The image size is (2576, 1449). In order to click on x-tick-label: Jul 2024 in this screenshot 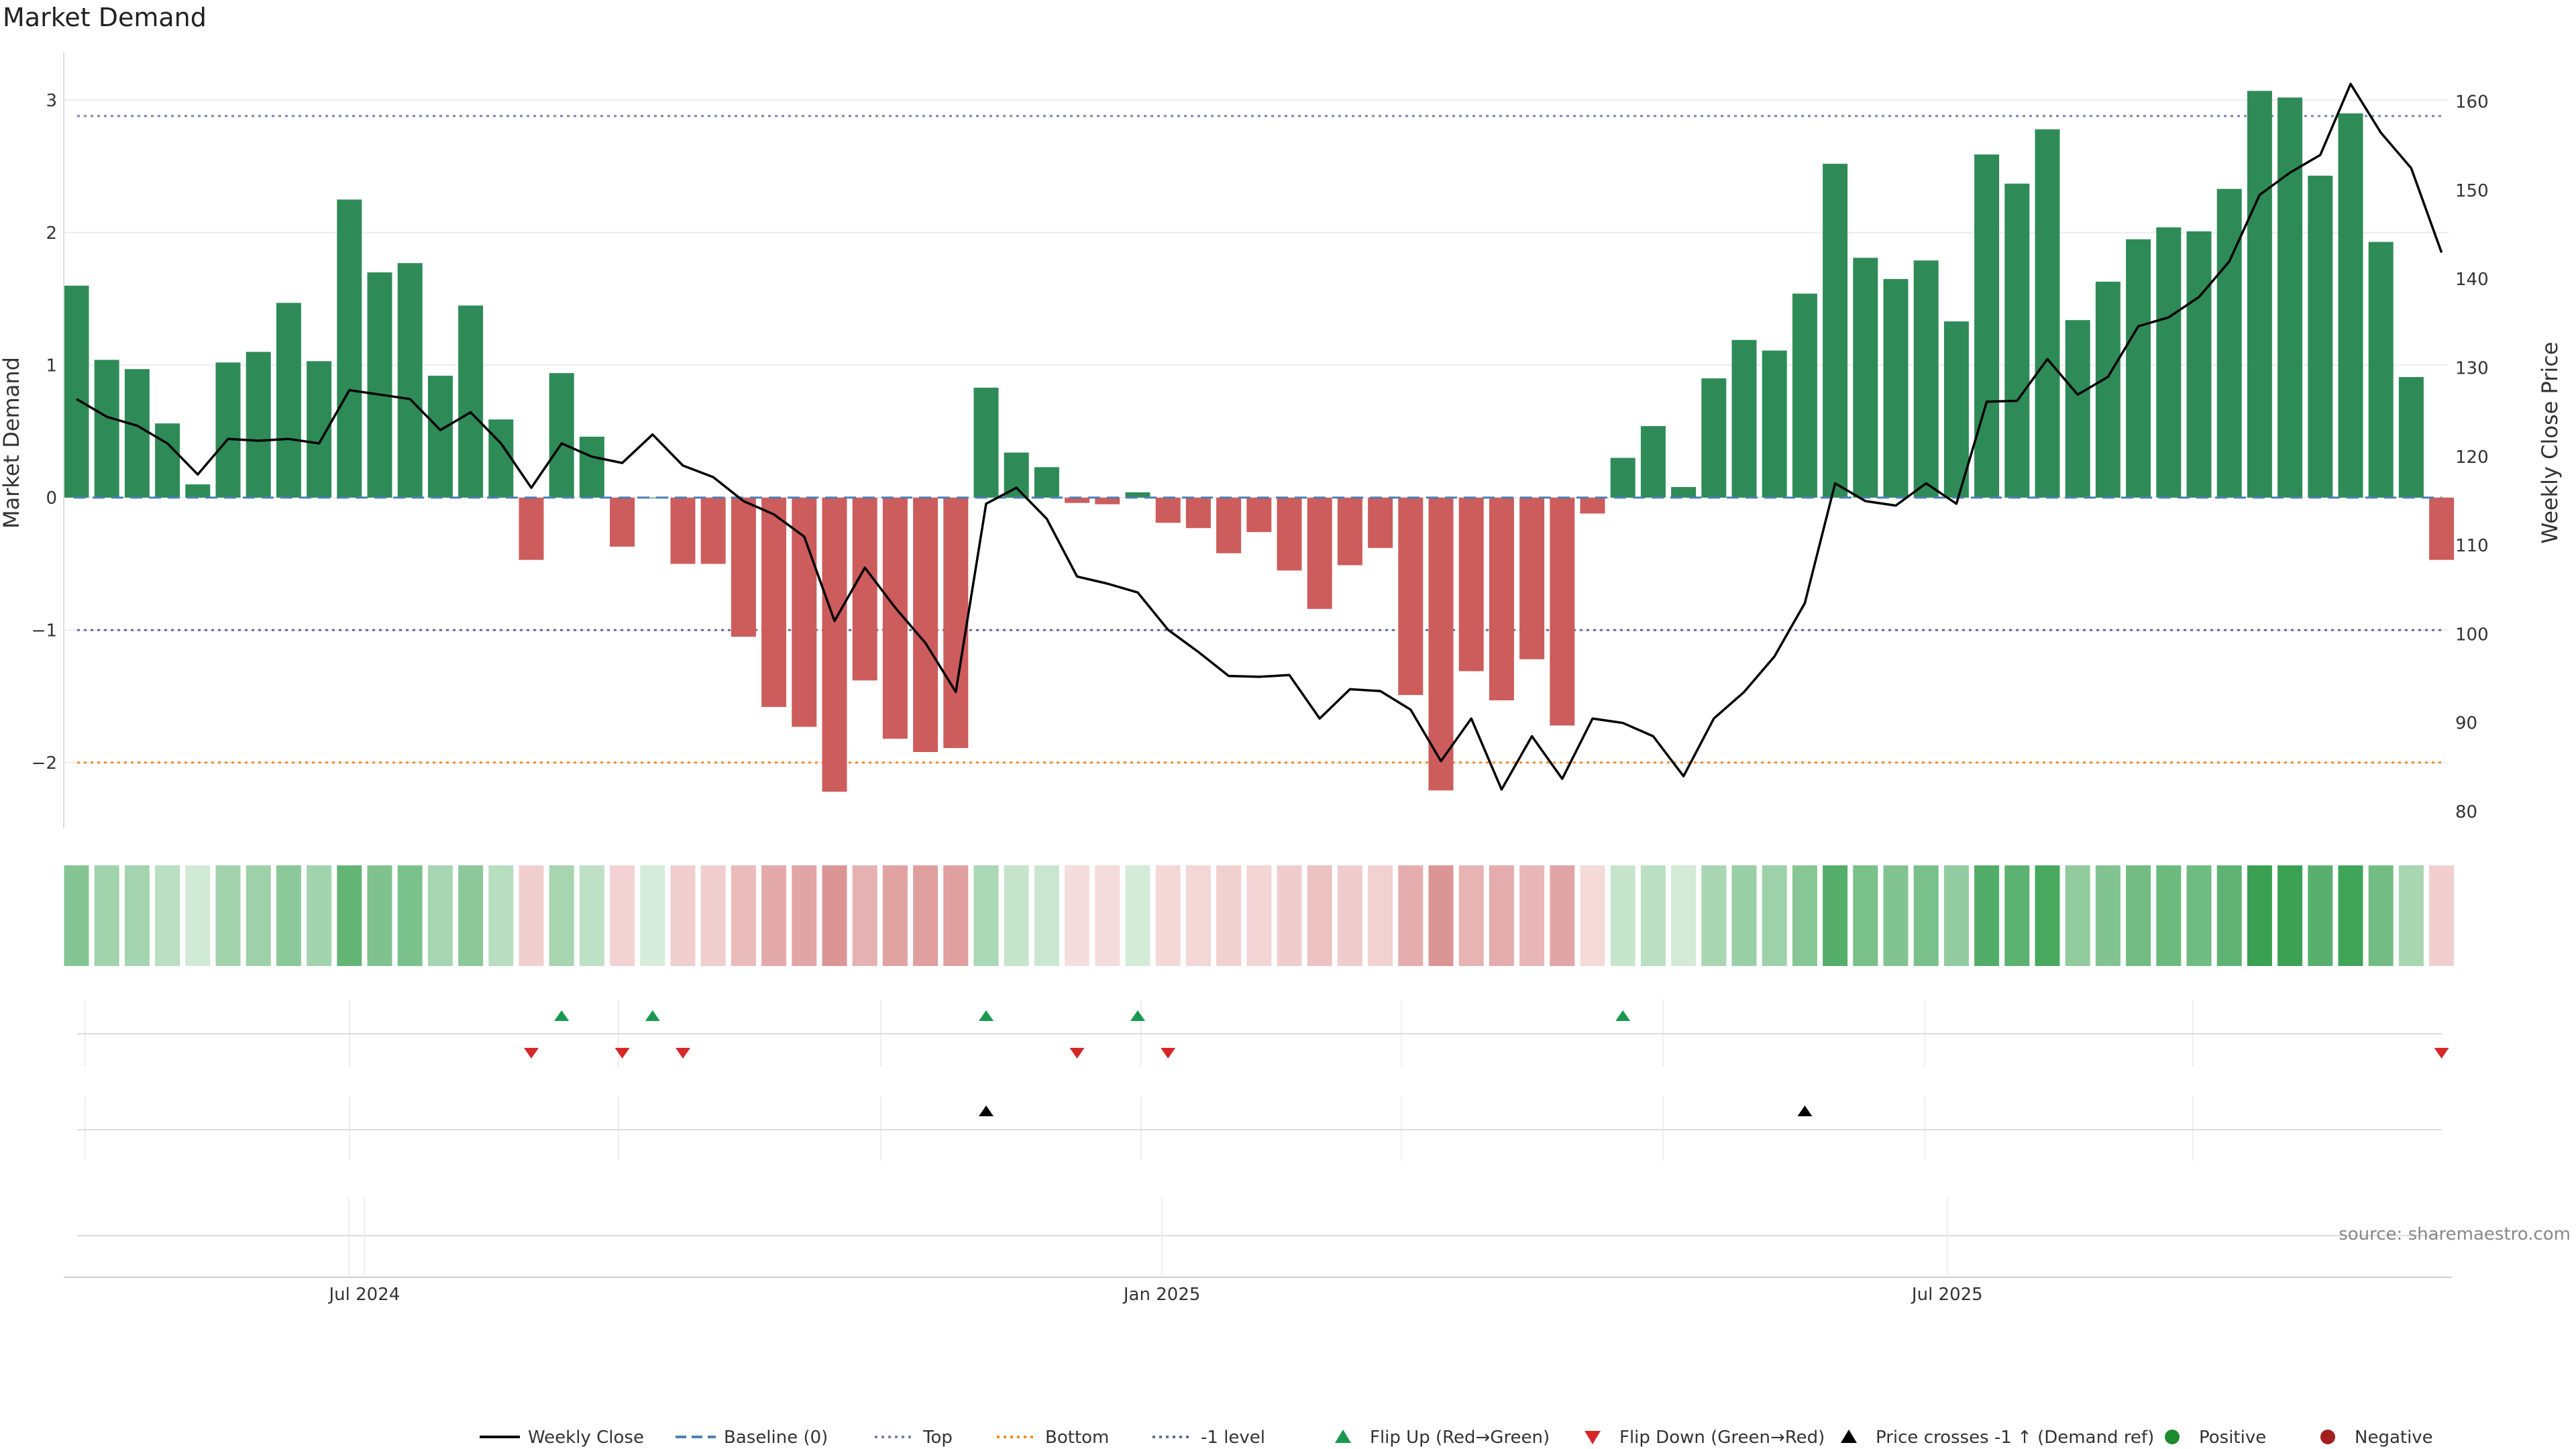, I will do `click(363, 1295)`.